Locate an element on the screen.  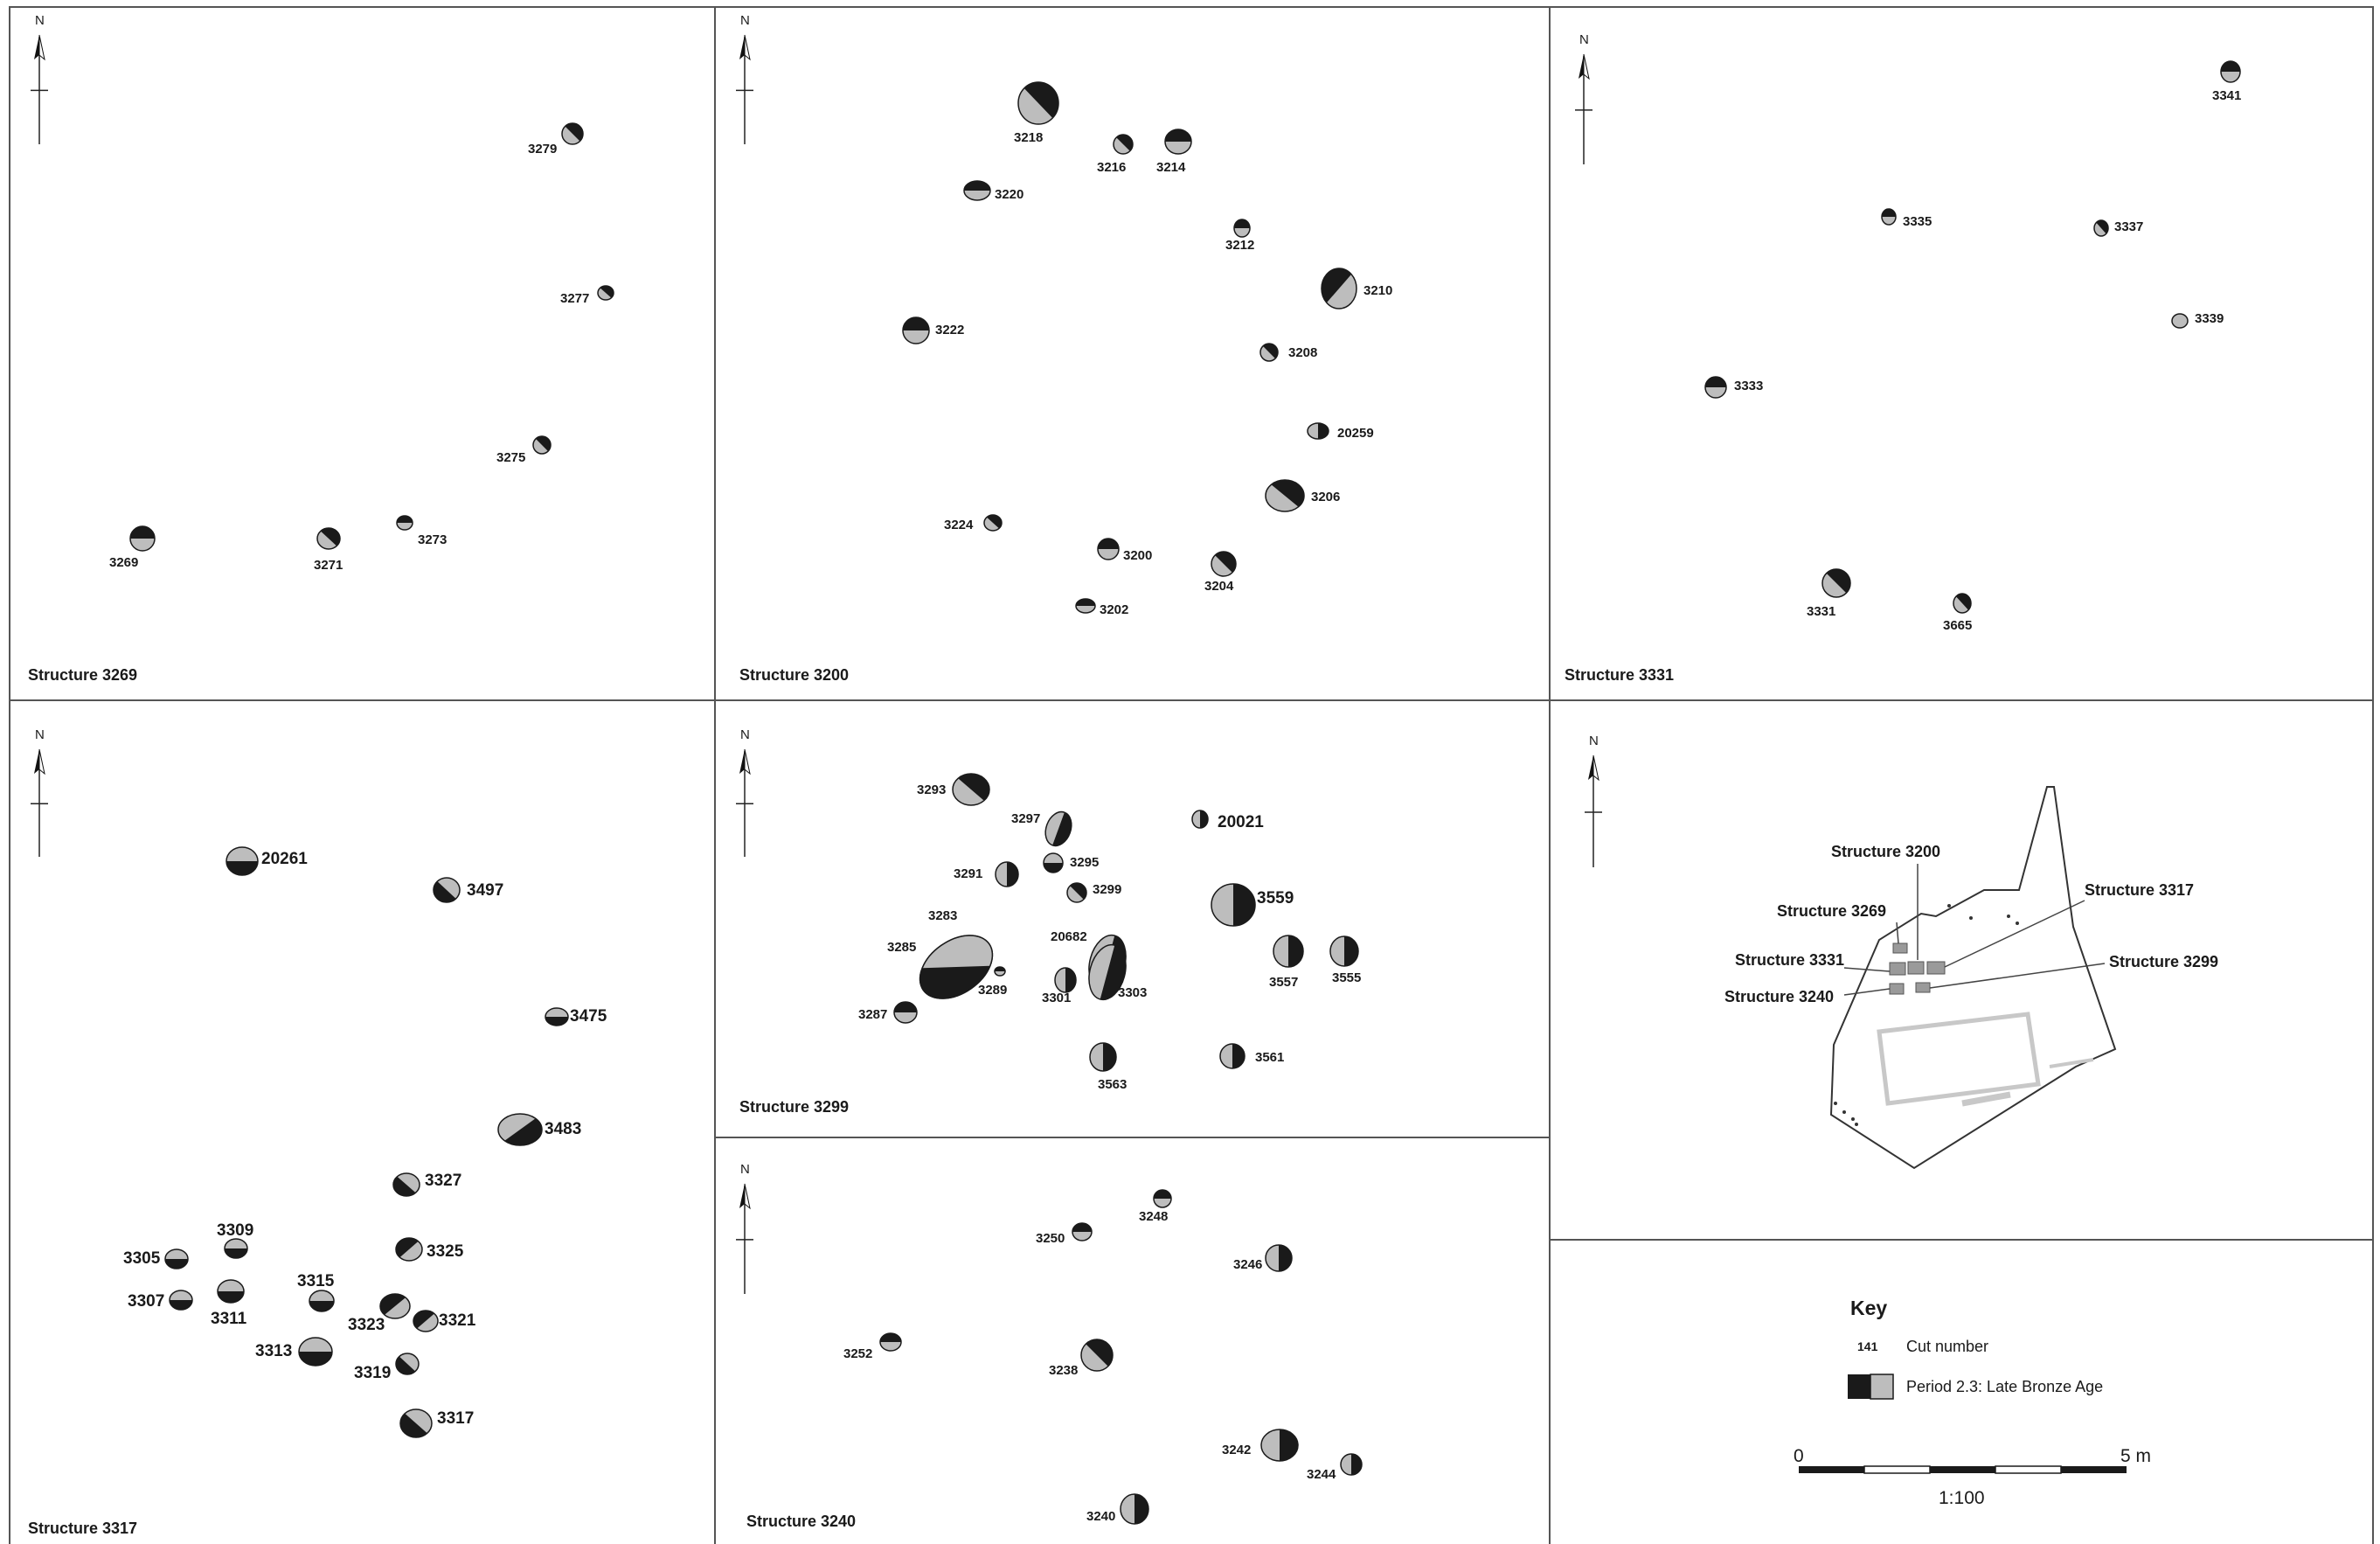
cut-label: 3273 is located at coordinates (432, 539).